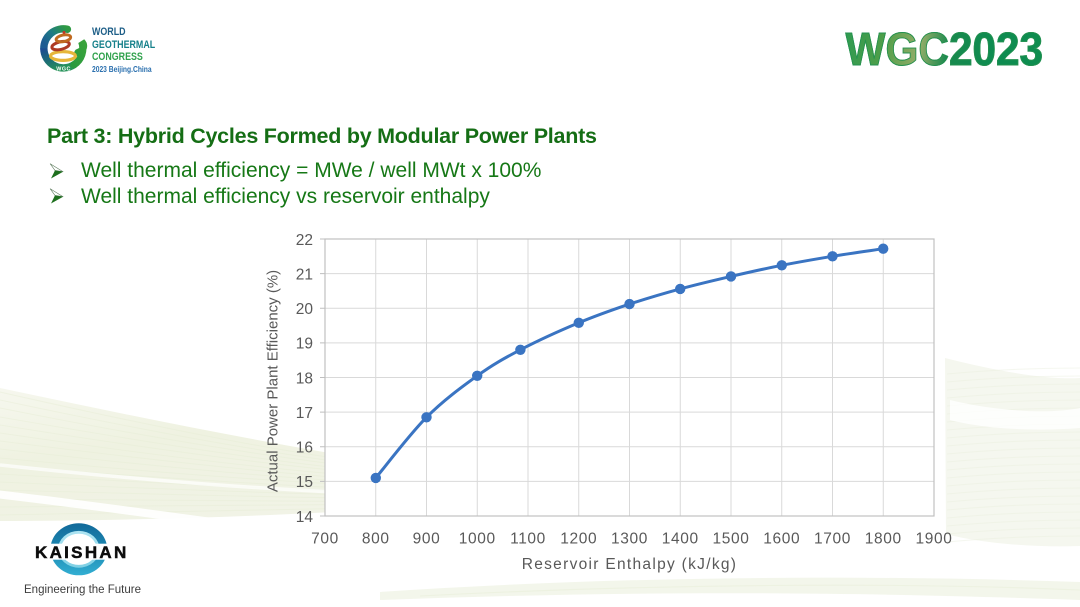 This screenshot has width=1080, height=607. What do you see at coordinates (305, 517) in the screenshot?
I see `svg-text: 14` at bounding box center [305, 517].